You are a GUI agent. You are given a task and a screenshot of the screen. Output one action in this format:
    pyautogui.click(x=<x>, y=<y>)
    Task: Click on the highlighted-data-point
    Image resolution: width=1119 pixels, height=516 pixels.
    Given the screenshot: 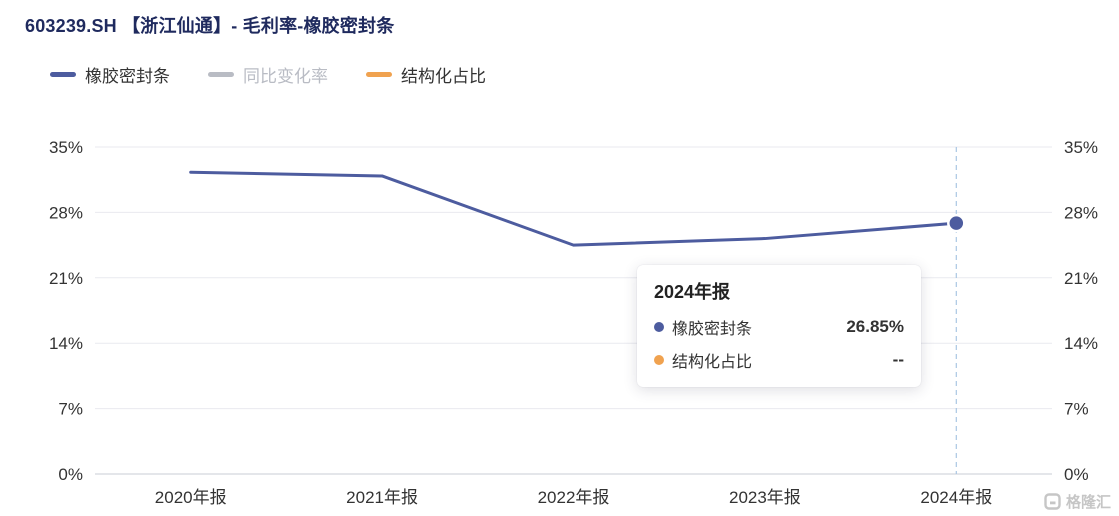 What is the action you would take?
    pyautogui.click(x=956, y=223)
    